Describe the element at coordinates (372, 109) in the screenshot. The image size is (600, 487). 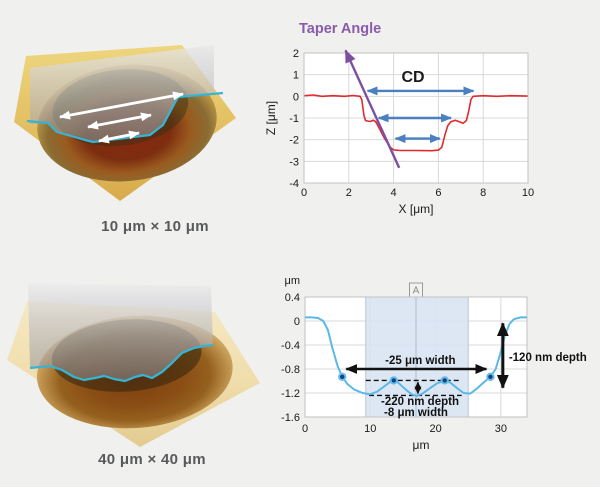
I see `taper-angle-arrow` at that location.